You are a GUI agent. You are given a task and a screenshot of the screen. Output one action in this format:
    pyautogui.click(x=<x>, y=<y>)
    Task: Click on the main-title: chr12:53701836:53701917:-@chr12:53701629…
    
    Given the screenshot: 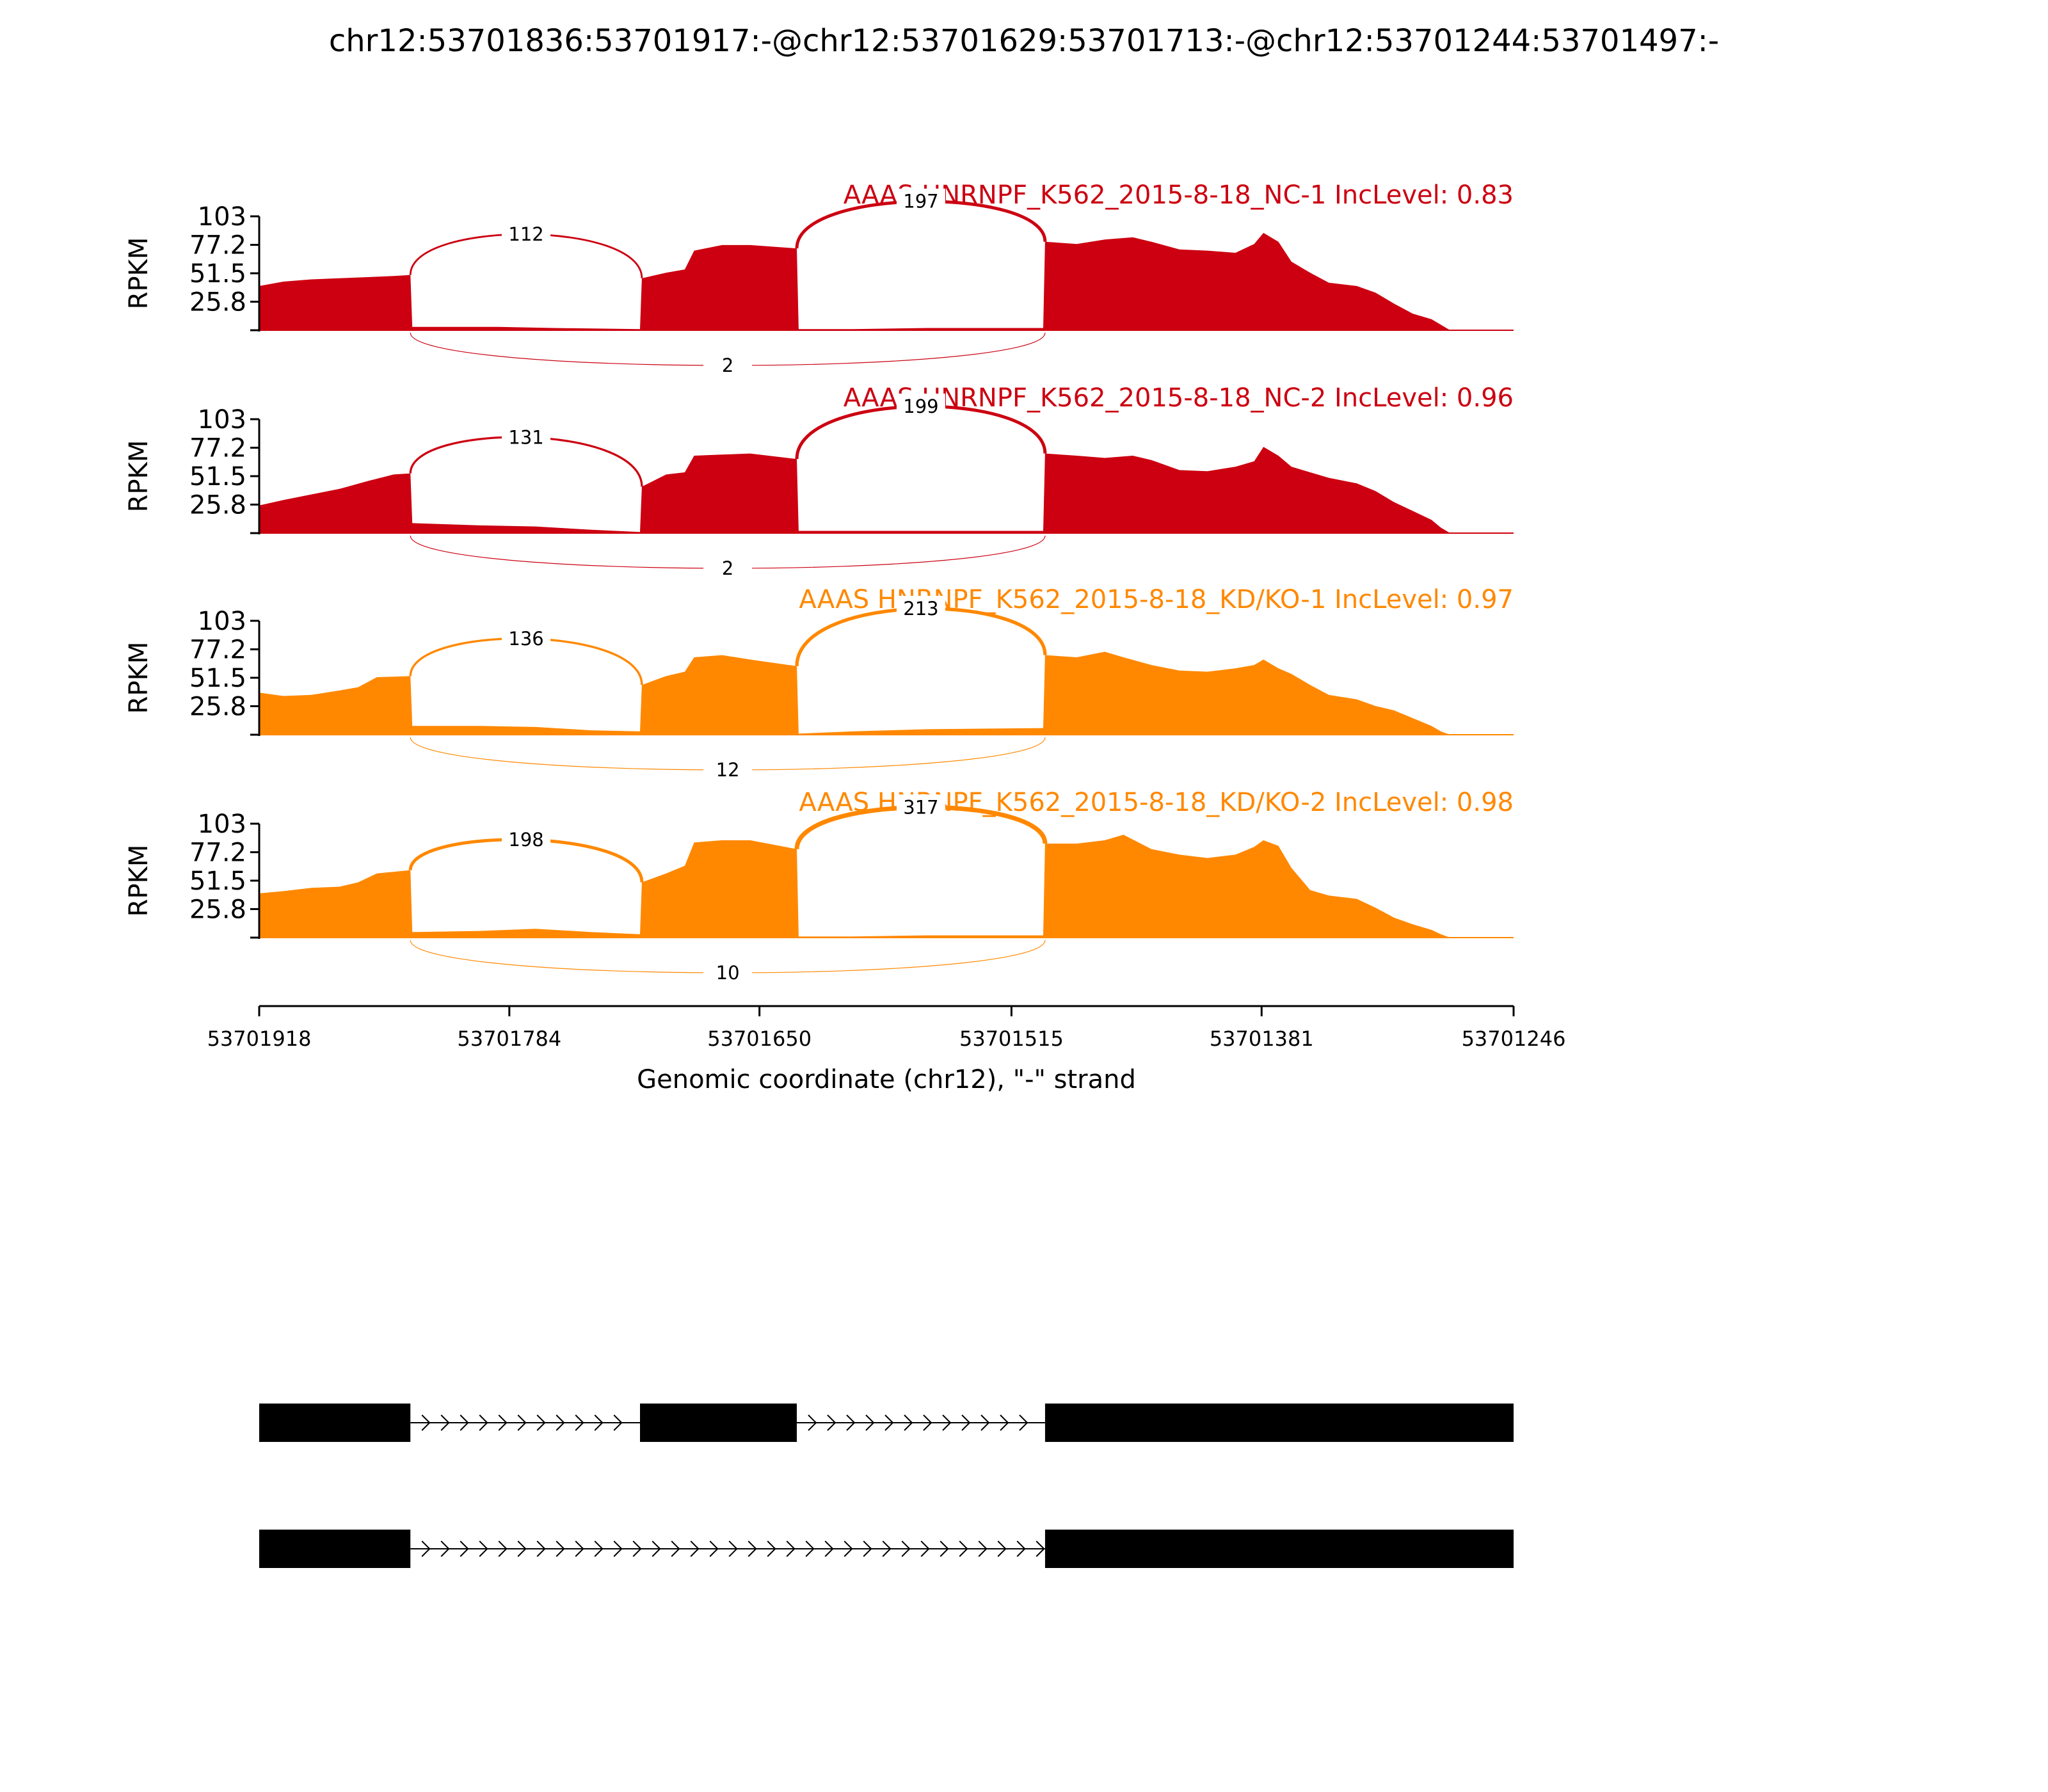 What is the action you would take?
    pyautogui.click(x=1024, y=41)
    